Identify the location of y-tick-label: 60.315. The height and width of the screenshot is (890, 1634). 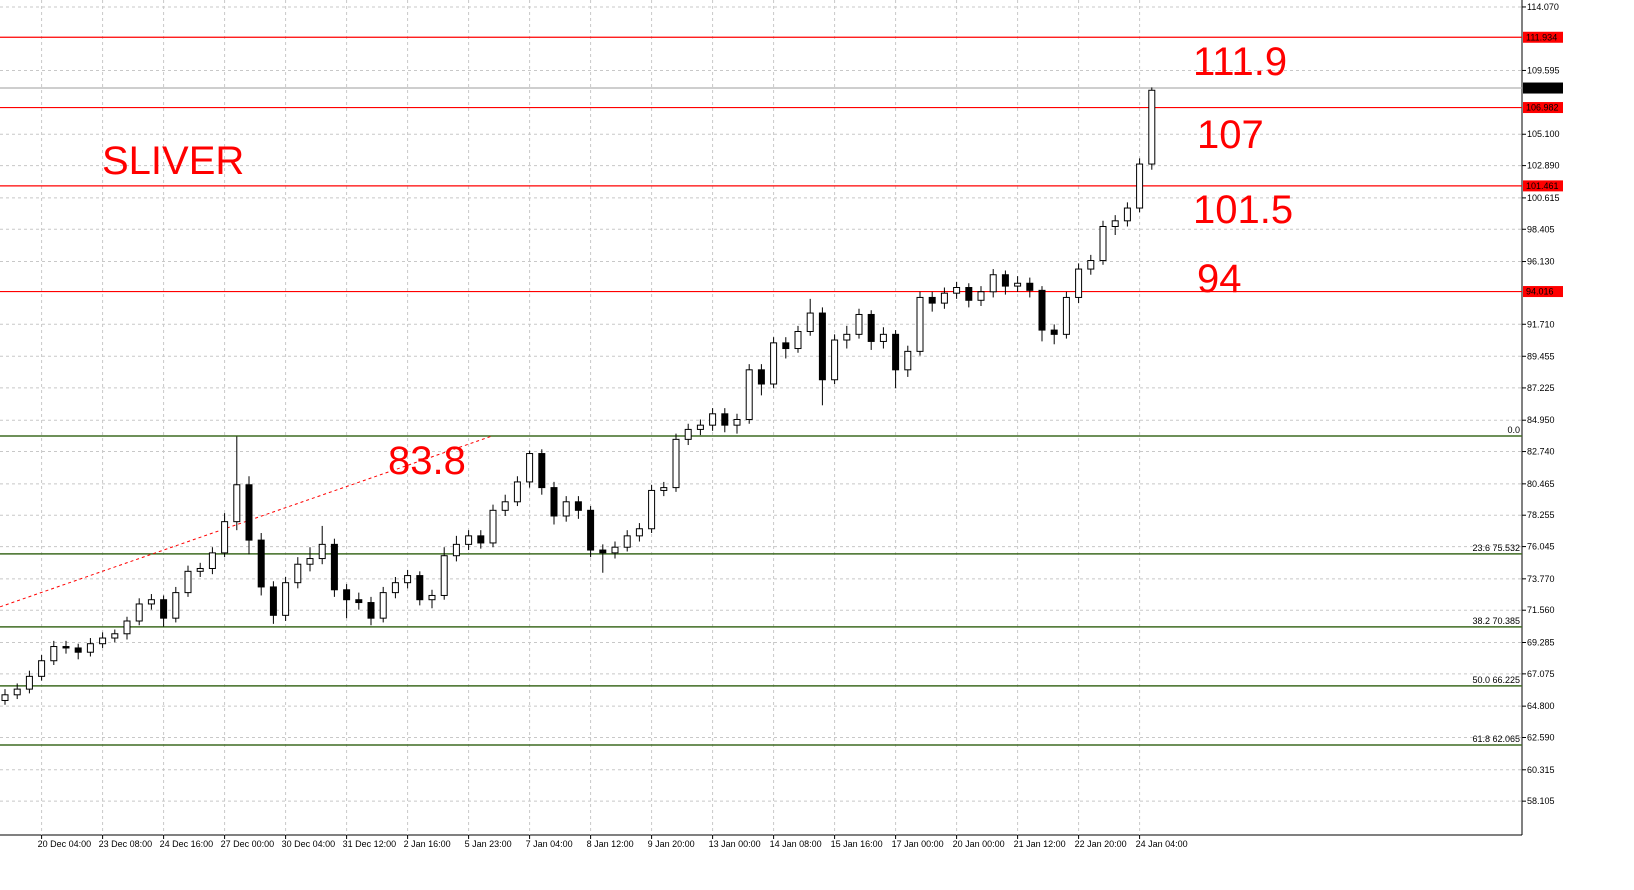
(1541, 770).